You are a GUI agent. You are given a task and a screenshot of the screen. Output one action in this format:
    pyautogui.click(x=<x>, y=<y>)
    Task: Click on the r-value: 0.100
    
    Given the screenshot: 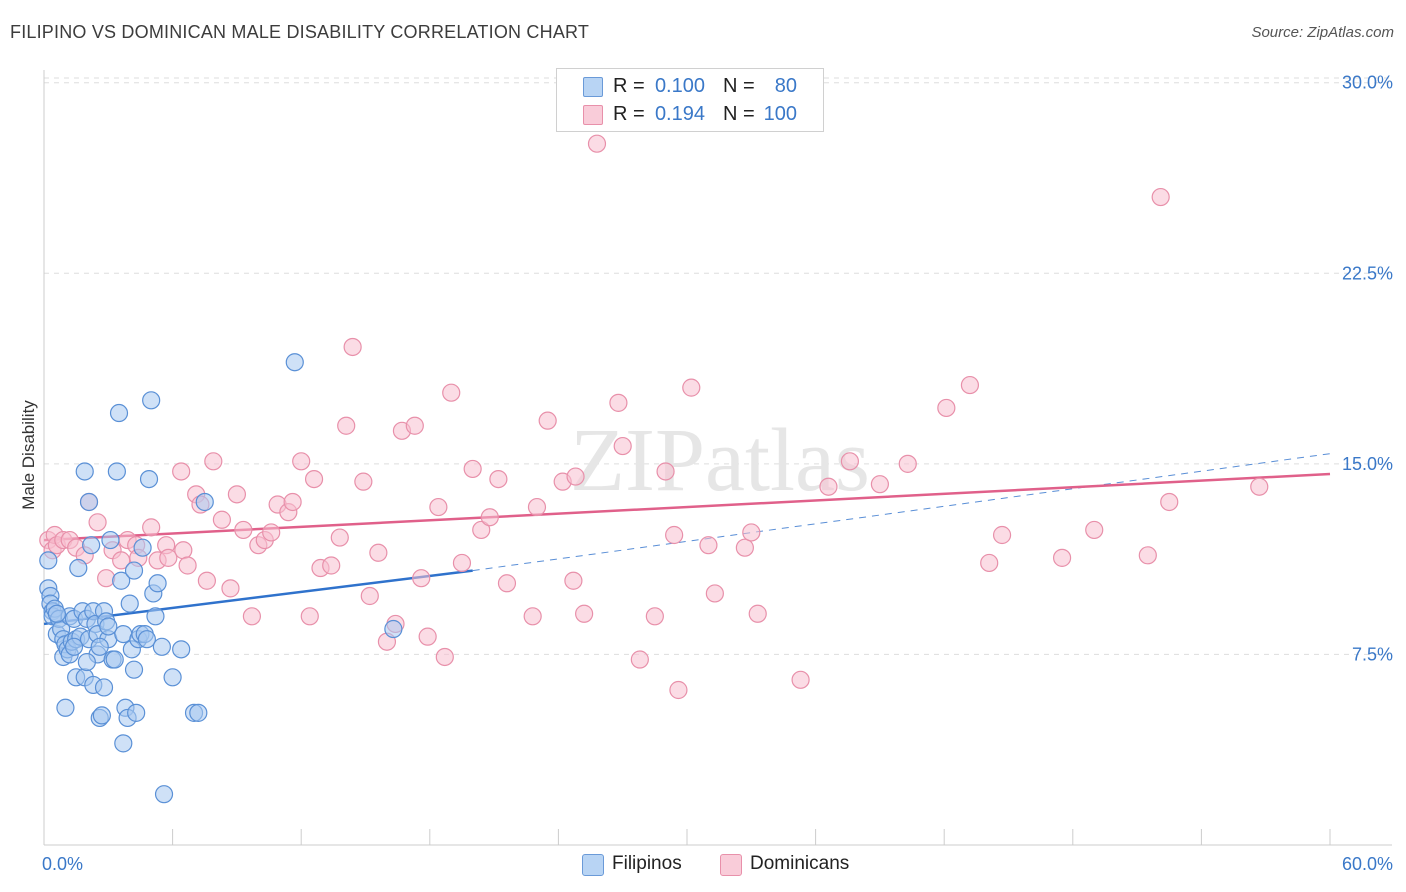 What is the action you would take?
    pyautogui.click(x=679, y=86)
    